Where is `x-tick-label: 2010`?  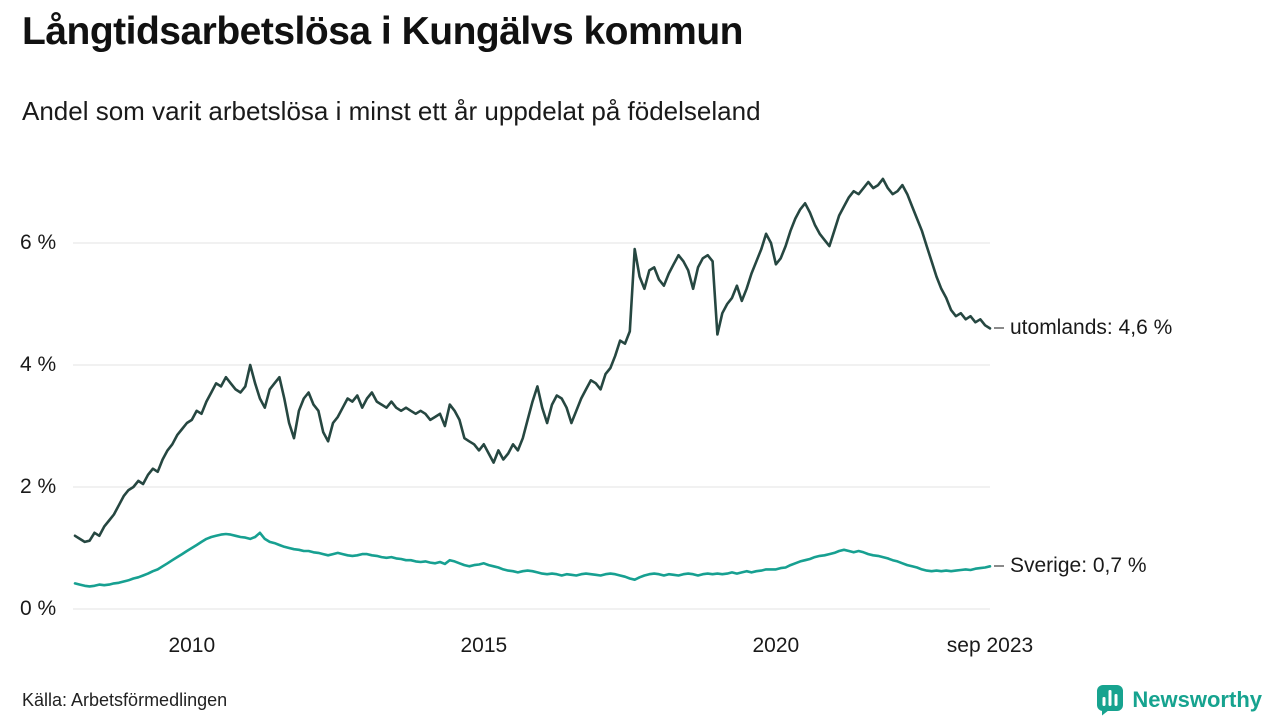
x-tick-label: 2010 is located at coordinates (192, 645).